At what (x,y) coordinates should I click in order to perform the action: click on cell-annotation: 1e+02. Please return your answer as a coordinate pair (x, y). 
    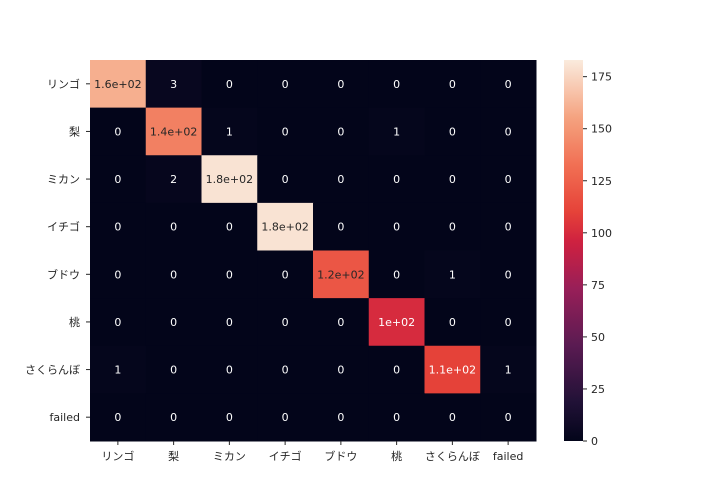
    Looking at the image, I should click on (396, 322).